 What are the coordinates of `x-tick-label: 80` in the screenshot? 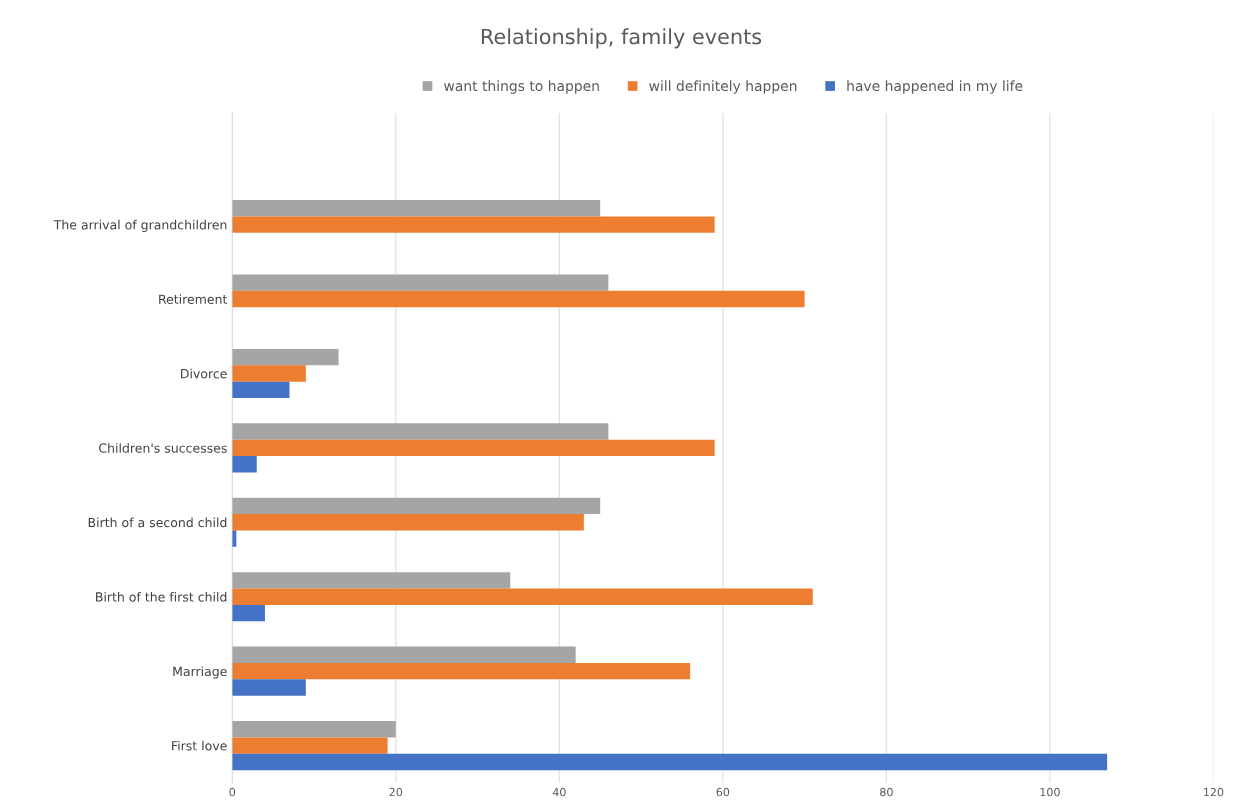 It's located at (886, 792).